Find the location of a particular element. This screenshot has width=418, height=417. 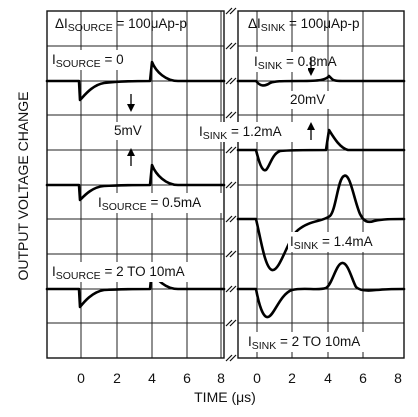

source-panel-title: ΔISOURCE = 100μAp-p is located at coordinates (121, 25).